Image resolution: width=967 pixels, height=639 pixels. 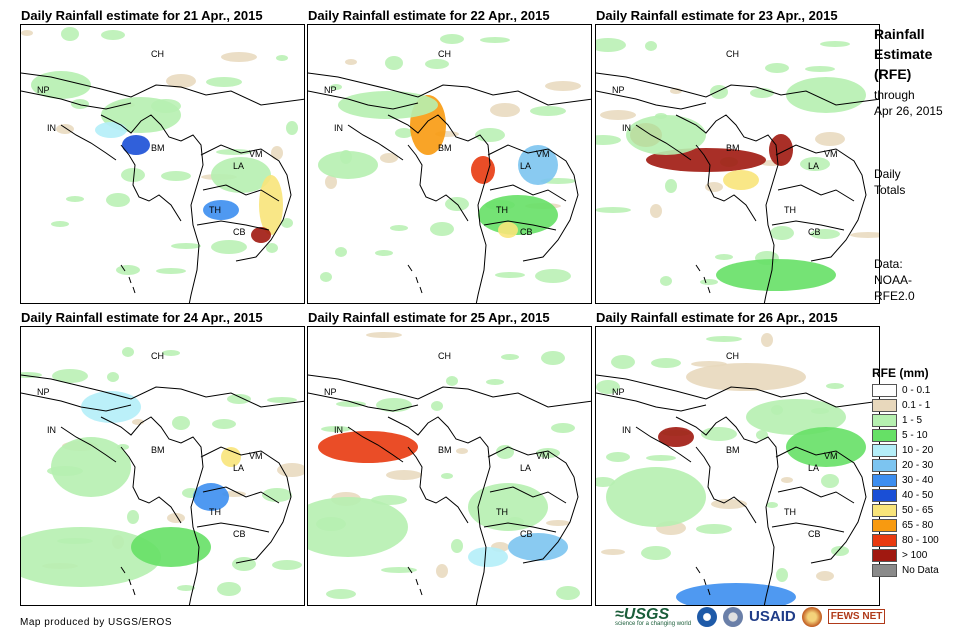 What do you see at coordinates (737, 466) in the screenshot?
I see `rainfall-map-apr26: CH NP IN BM LA VM TH CB` at bounding box center [737, 466].